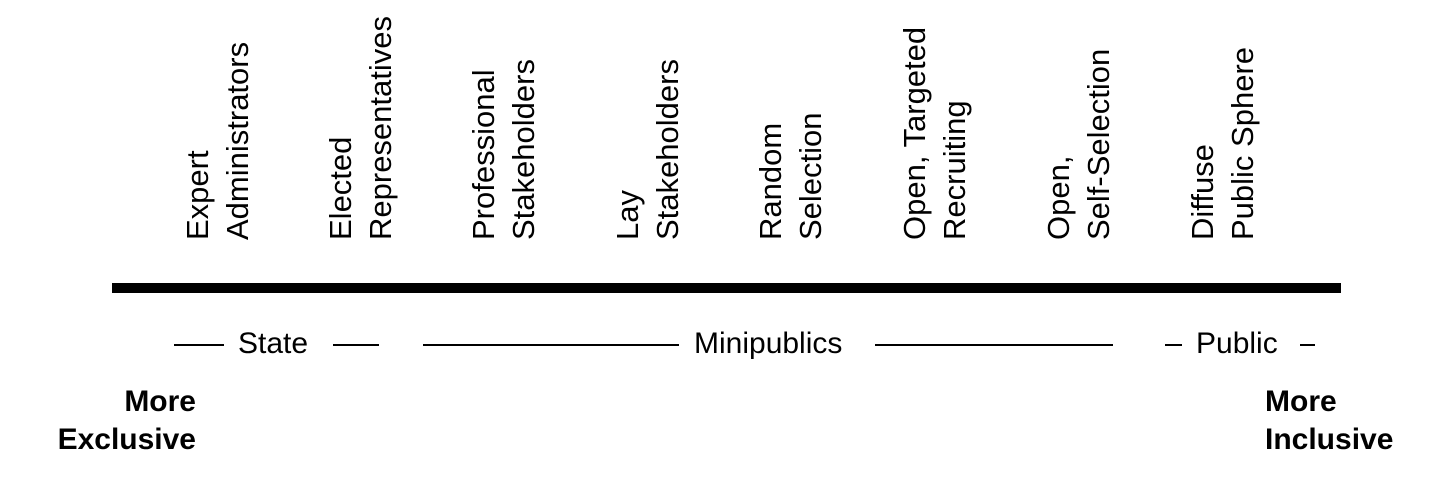 This screenshot has width=1456, height=502. Describe the element at coordinates (627, 215) in the screenshot. I see `category-line-1: Lay` at that location.